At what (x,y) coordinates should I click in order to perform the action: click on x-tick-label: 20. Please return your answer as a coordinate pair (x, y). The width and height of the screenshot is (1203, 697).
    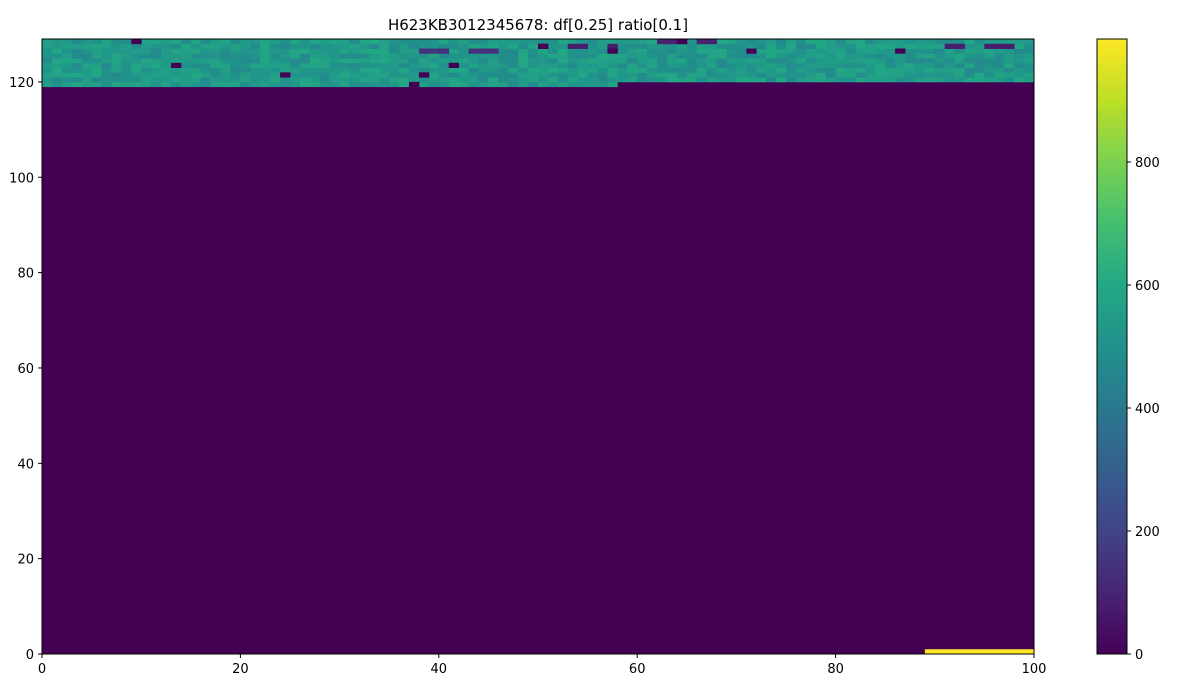
    Looking at the image, I should click on (240, 669).